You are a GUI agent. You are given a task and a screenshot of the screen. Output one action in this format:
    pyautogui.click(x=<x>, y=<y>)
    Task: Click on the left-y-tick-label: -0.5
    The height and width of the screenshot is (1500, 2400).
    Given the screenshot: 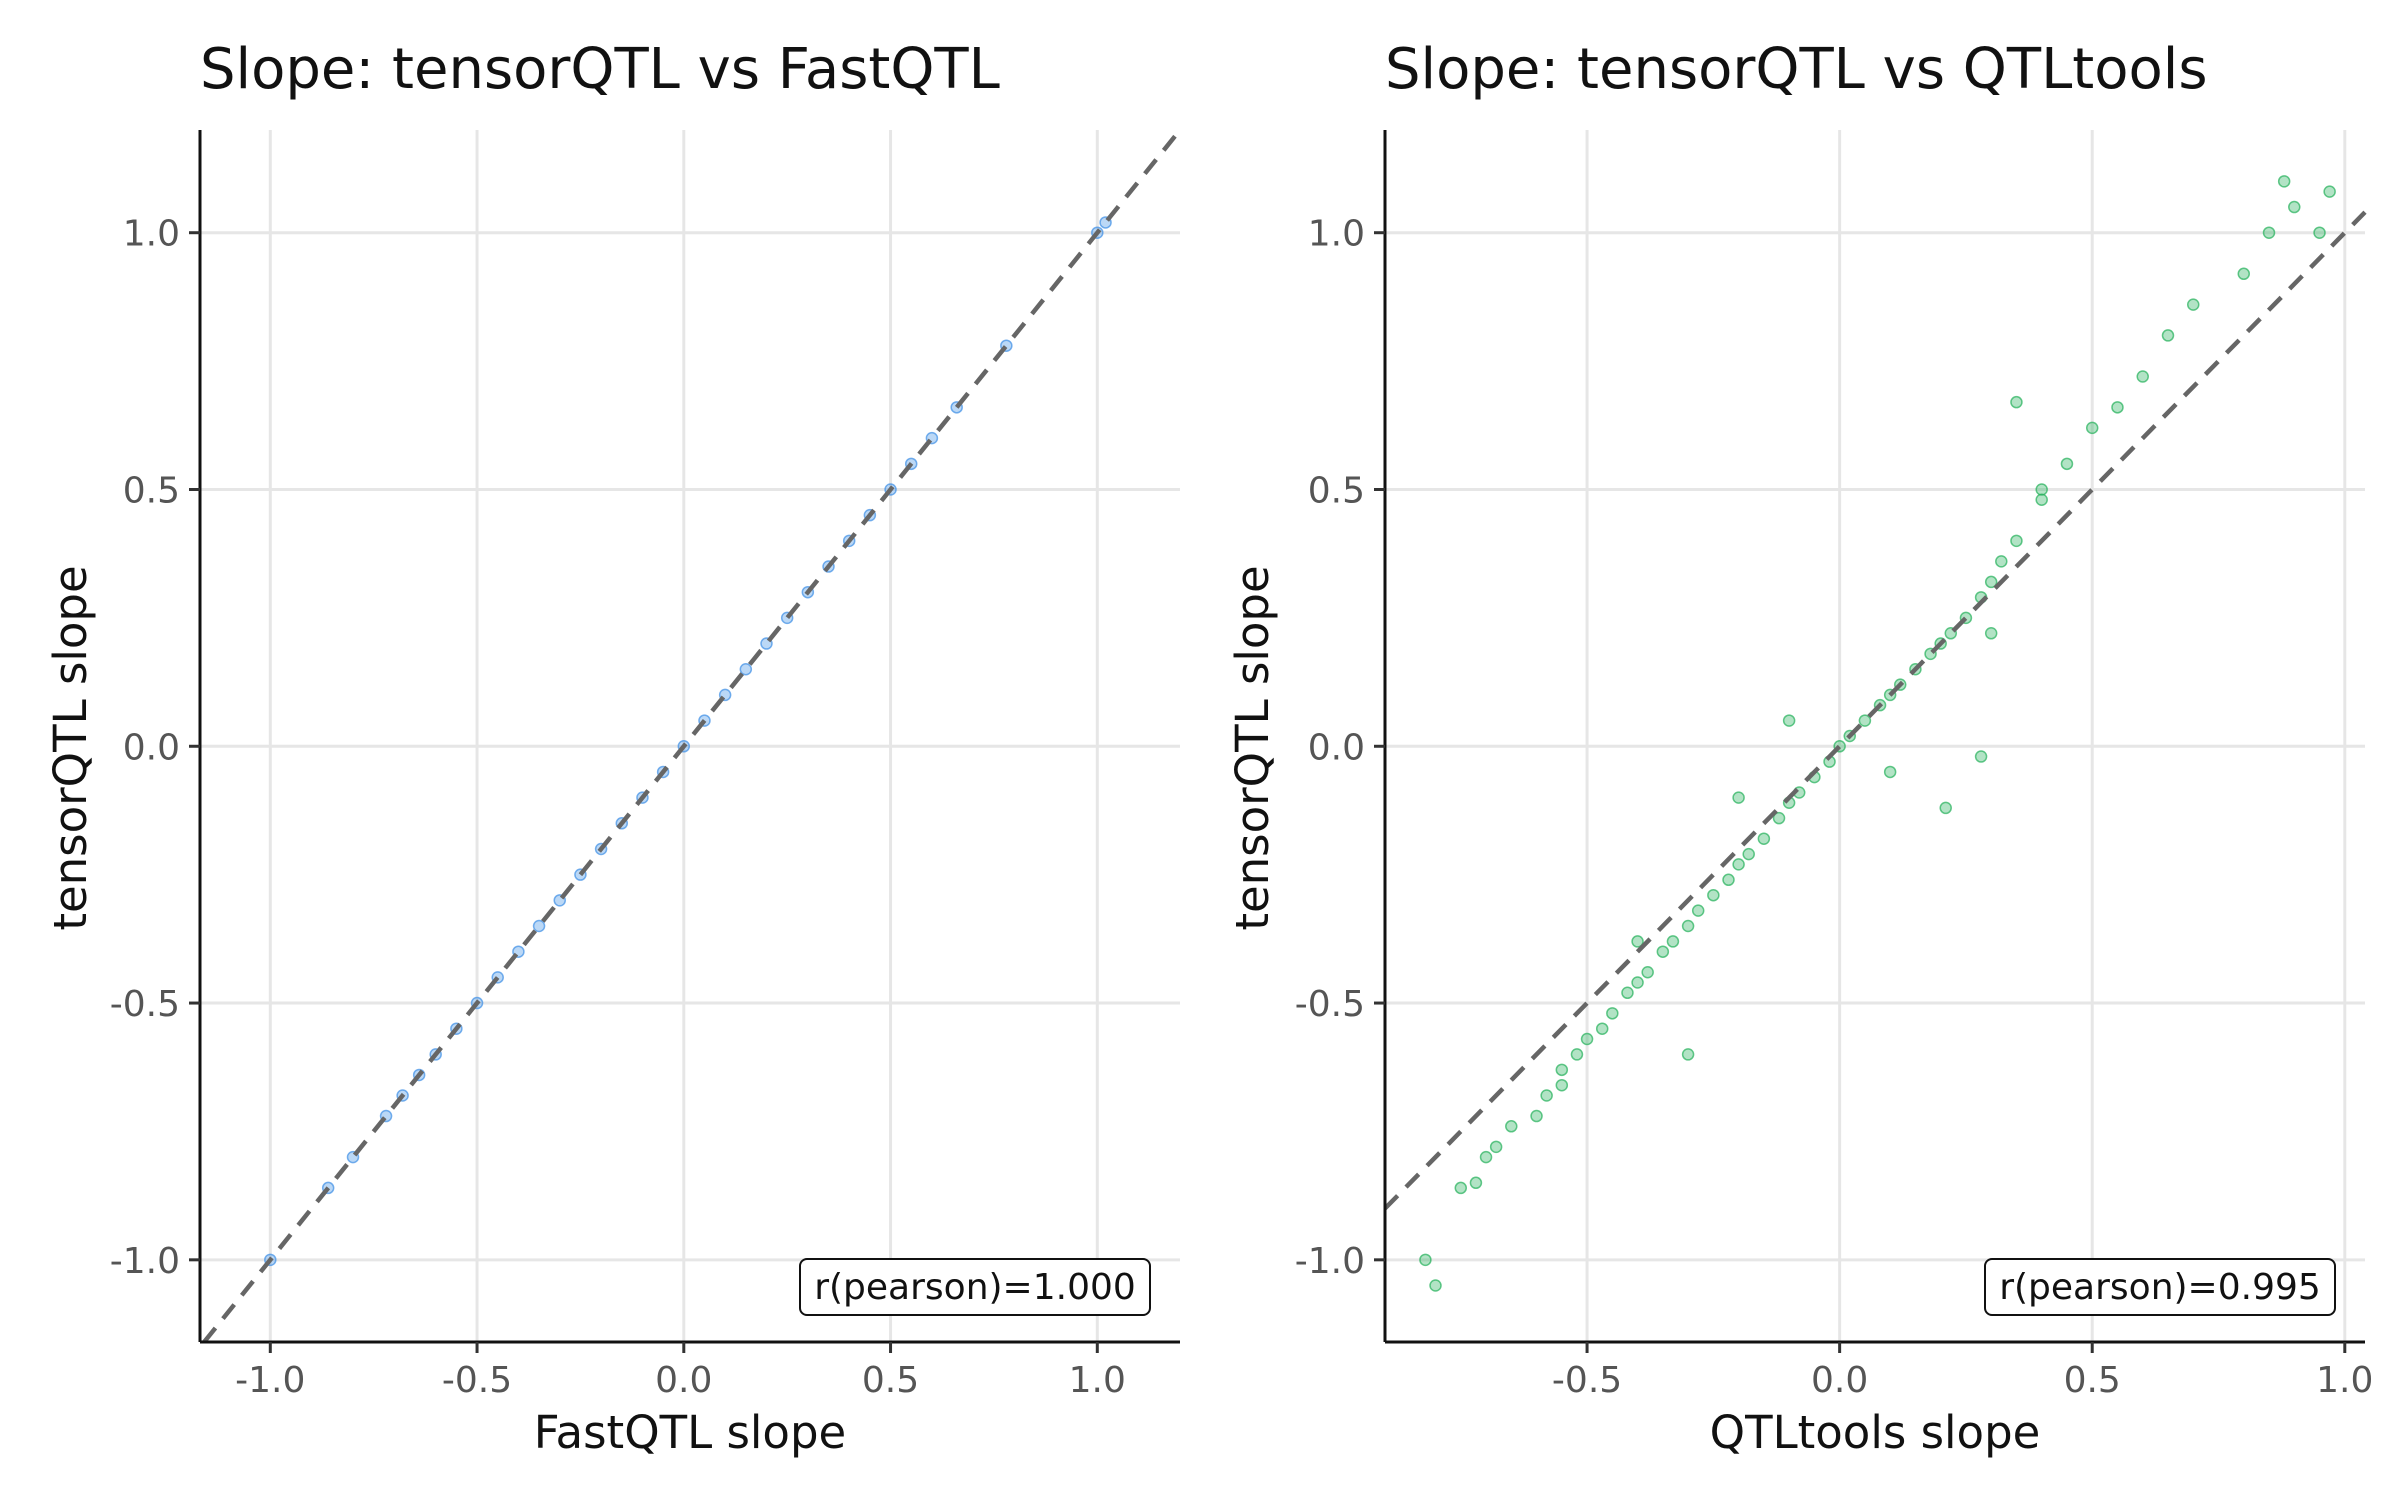 What is the action you would take?
    pyautogui.click(x=145, y=1004)
    